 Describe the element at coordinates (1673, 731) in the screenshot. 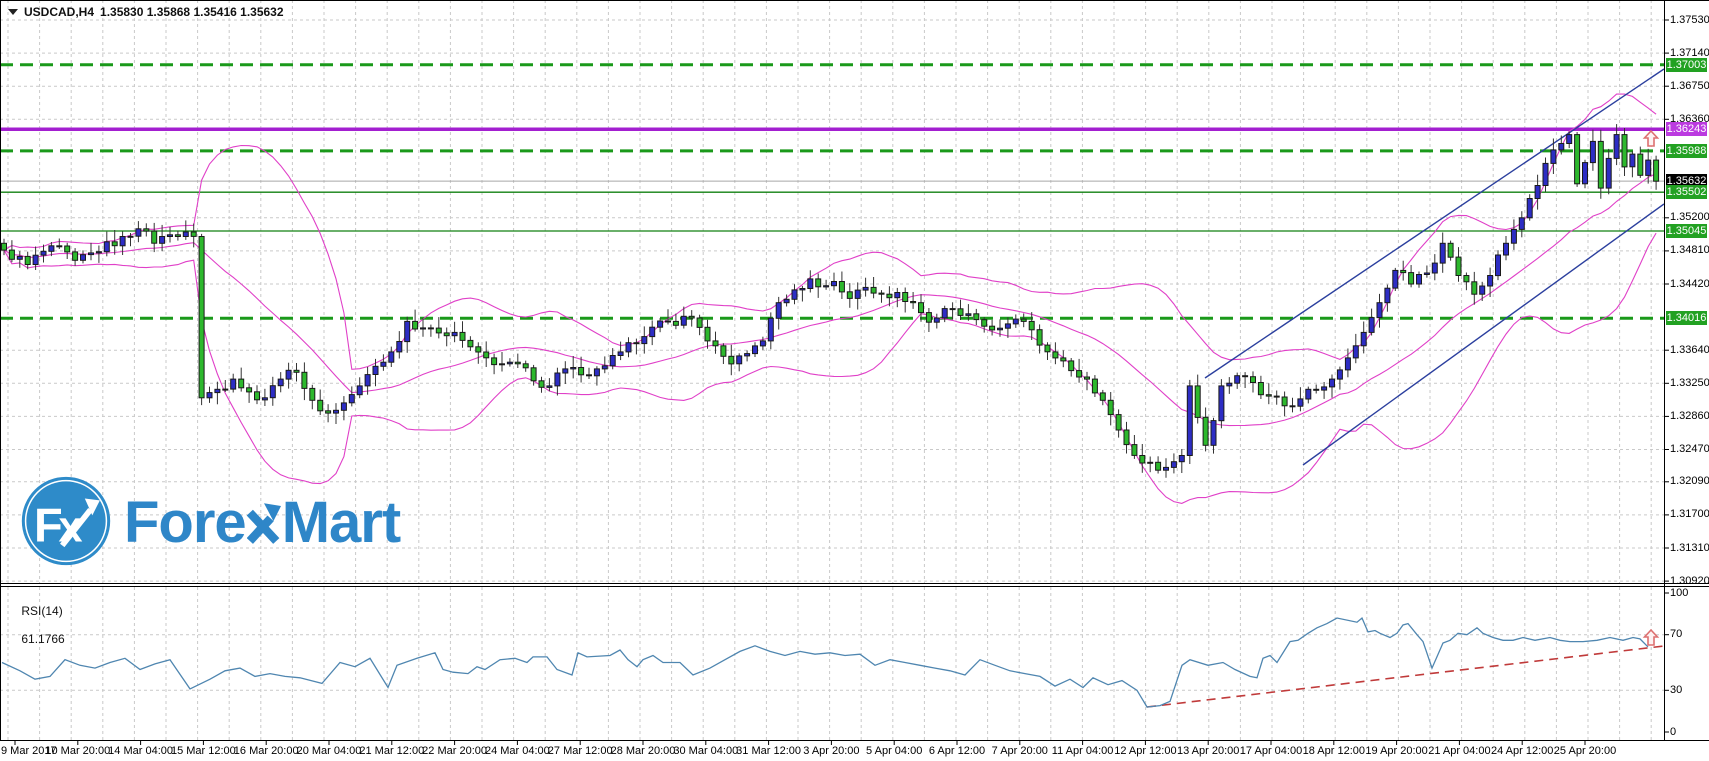

I see `rsi-axis-label: 0` at that location.